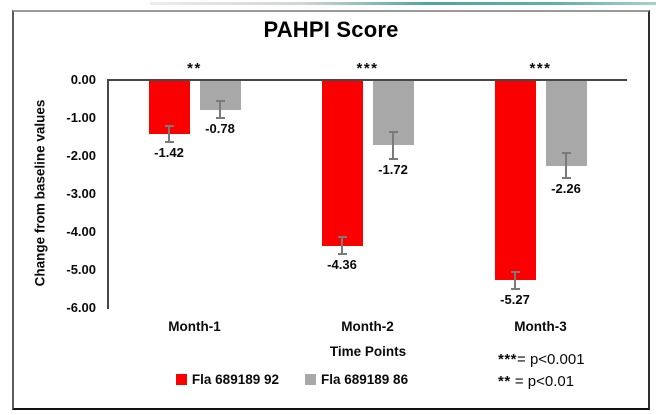  What do you see at coordinates (368, 351) in the screenshot?
I see `x-axis-title: Time Points` at bounding box center [368, 351].